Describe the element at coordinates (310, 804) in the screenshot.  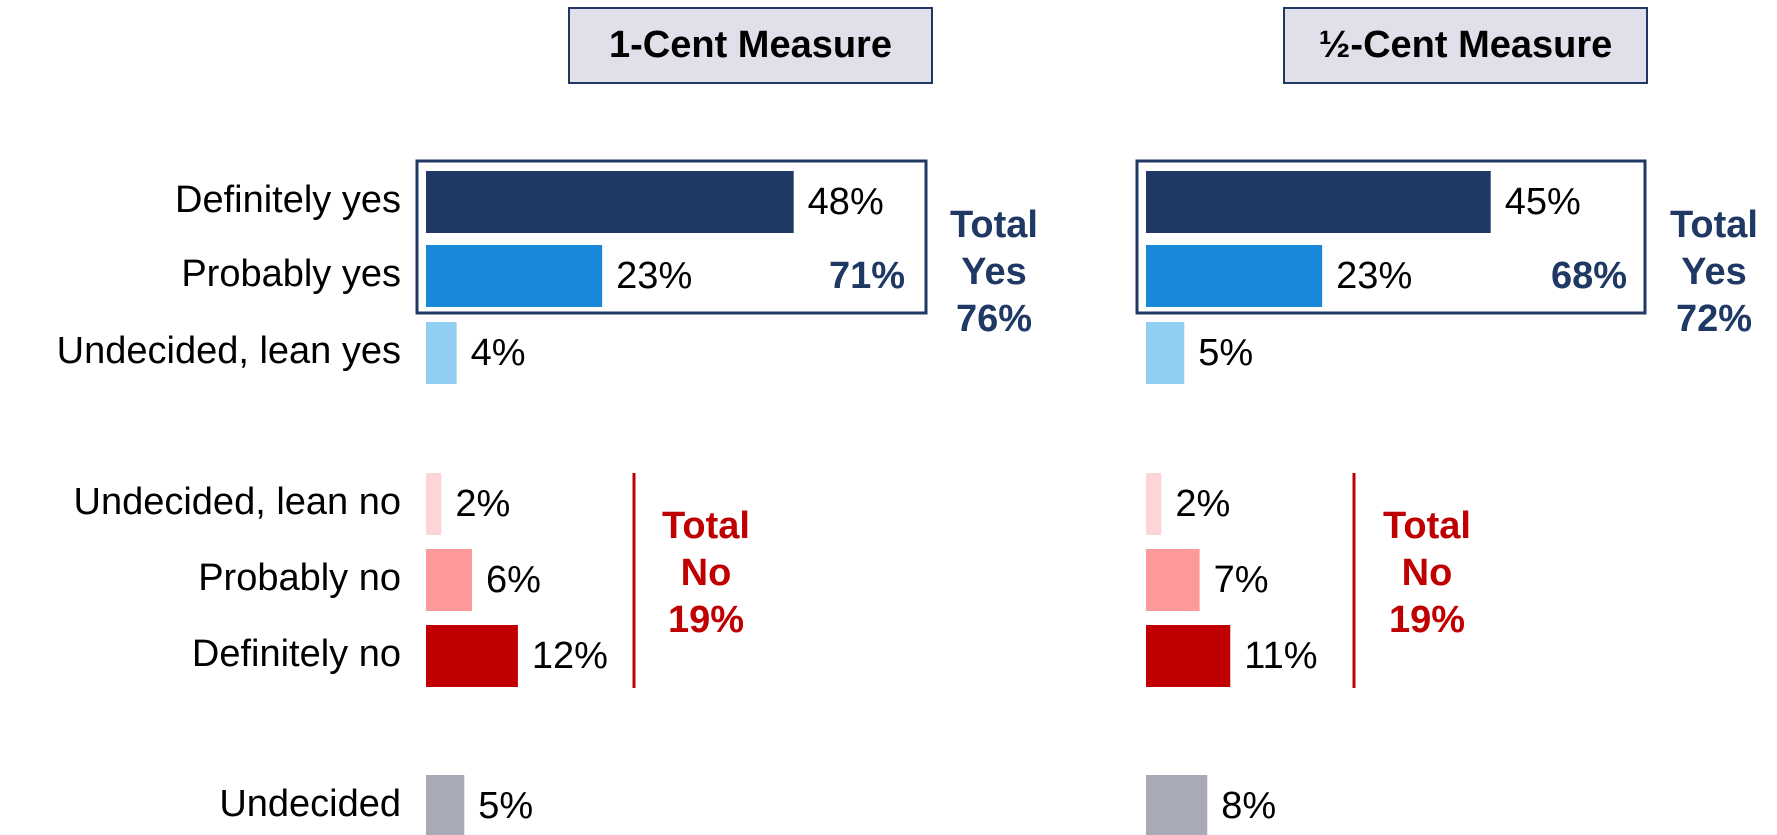
I see `category-label: Undecided` at that location.